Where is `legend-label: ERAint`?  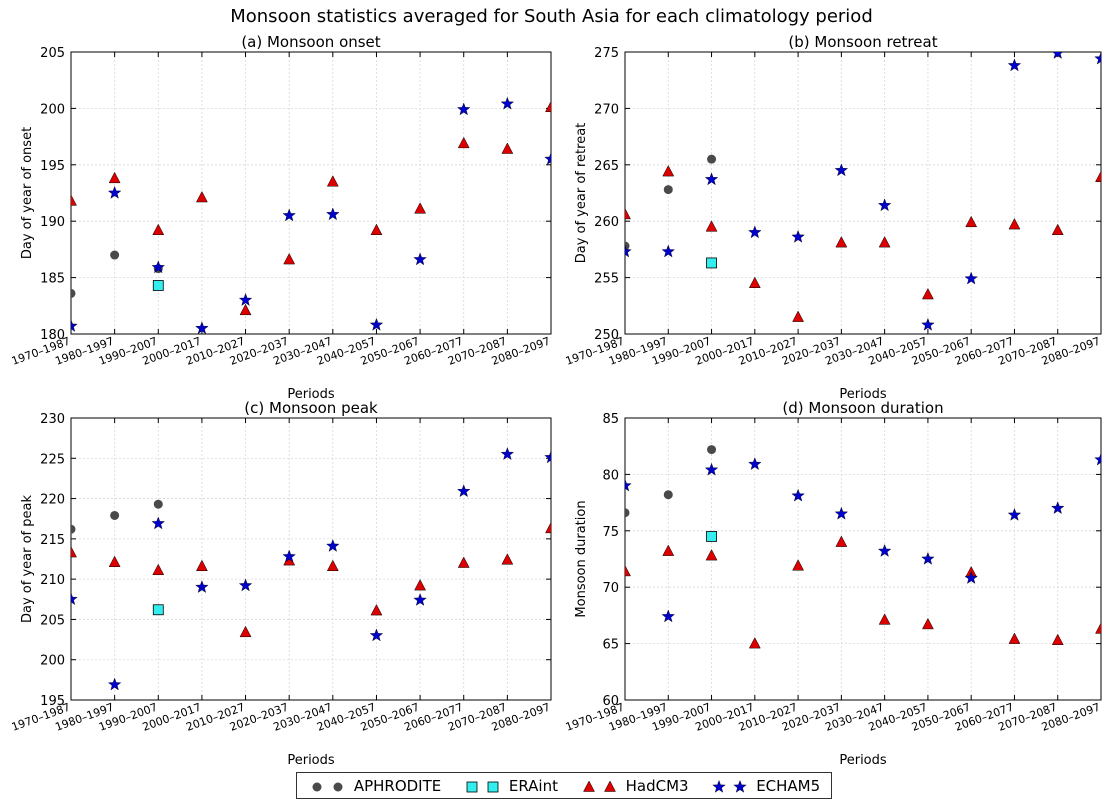
legend-label: ERAint is located at coordinates (533, 785).